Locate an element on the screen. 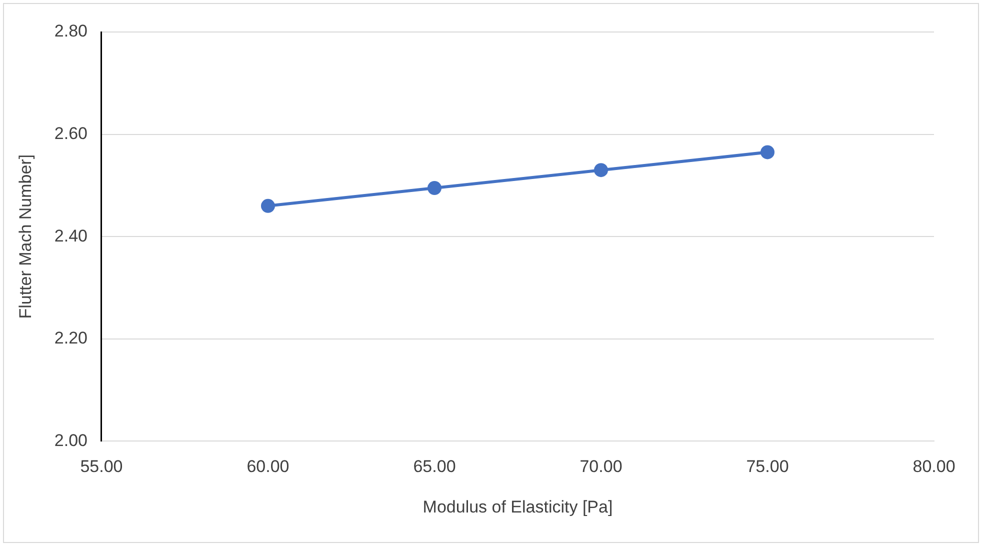 Image resolution: width=984 pixels, height=548 pixels. x-tick-label: 65.00 is located at coordinates (434, 466).